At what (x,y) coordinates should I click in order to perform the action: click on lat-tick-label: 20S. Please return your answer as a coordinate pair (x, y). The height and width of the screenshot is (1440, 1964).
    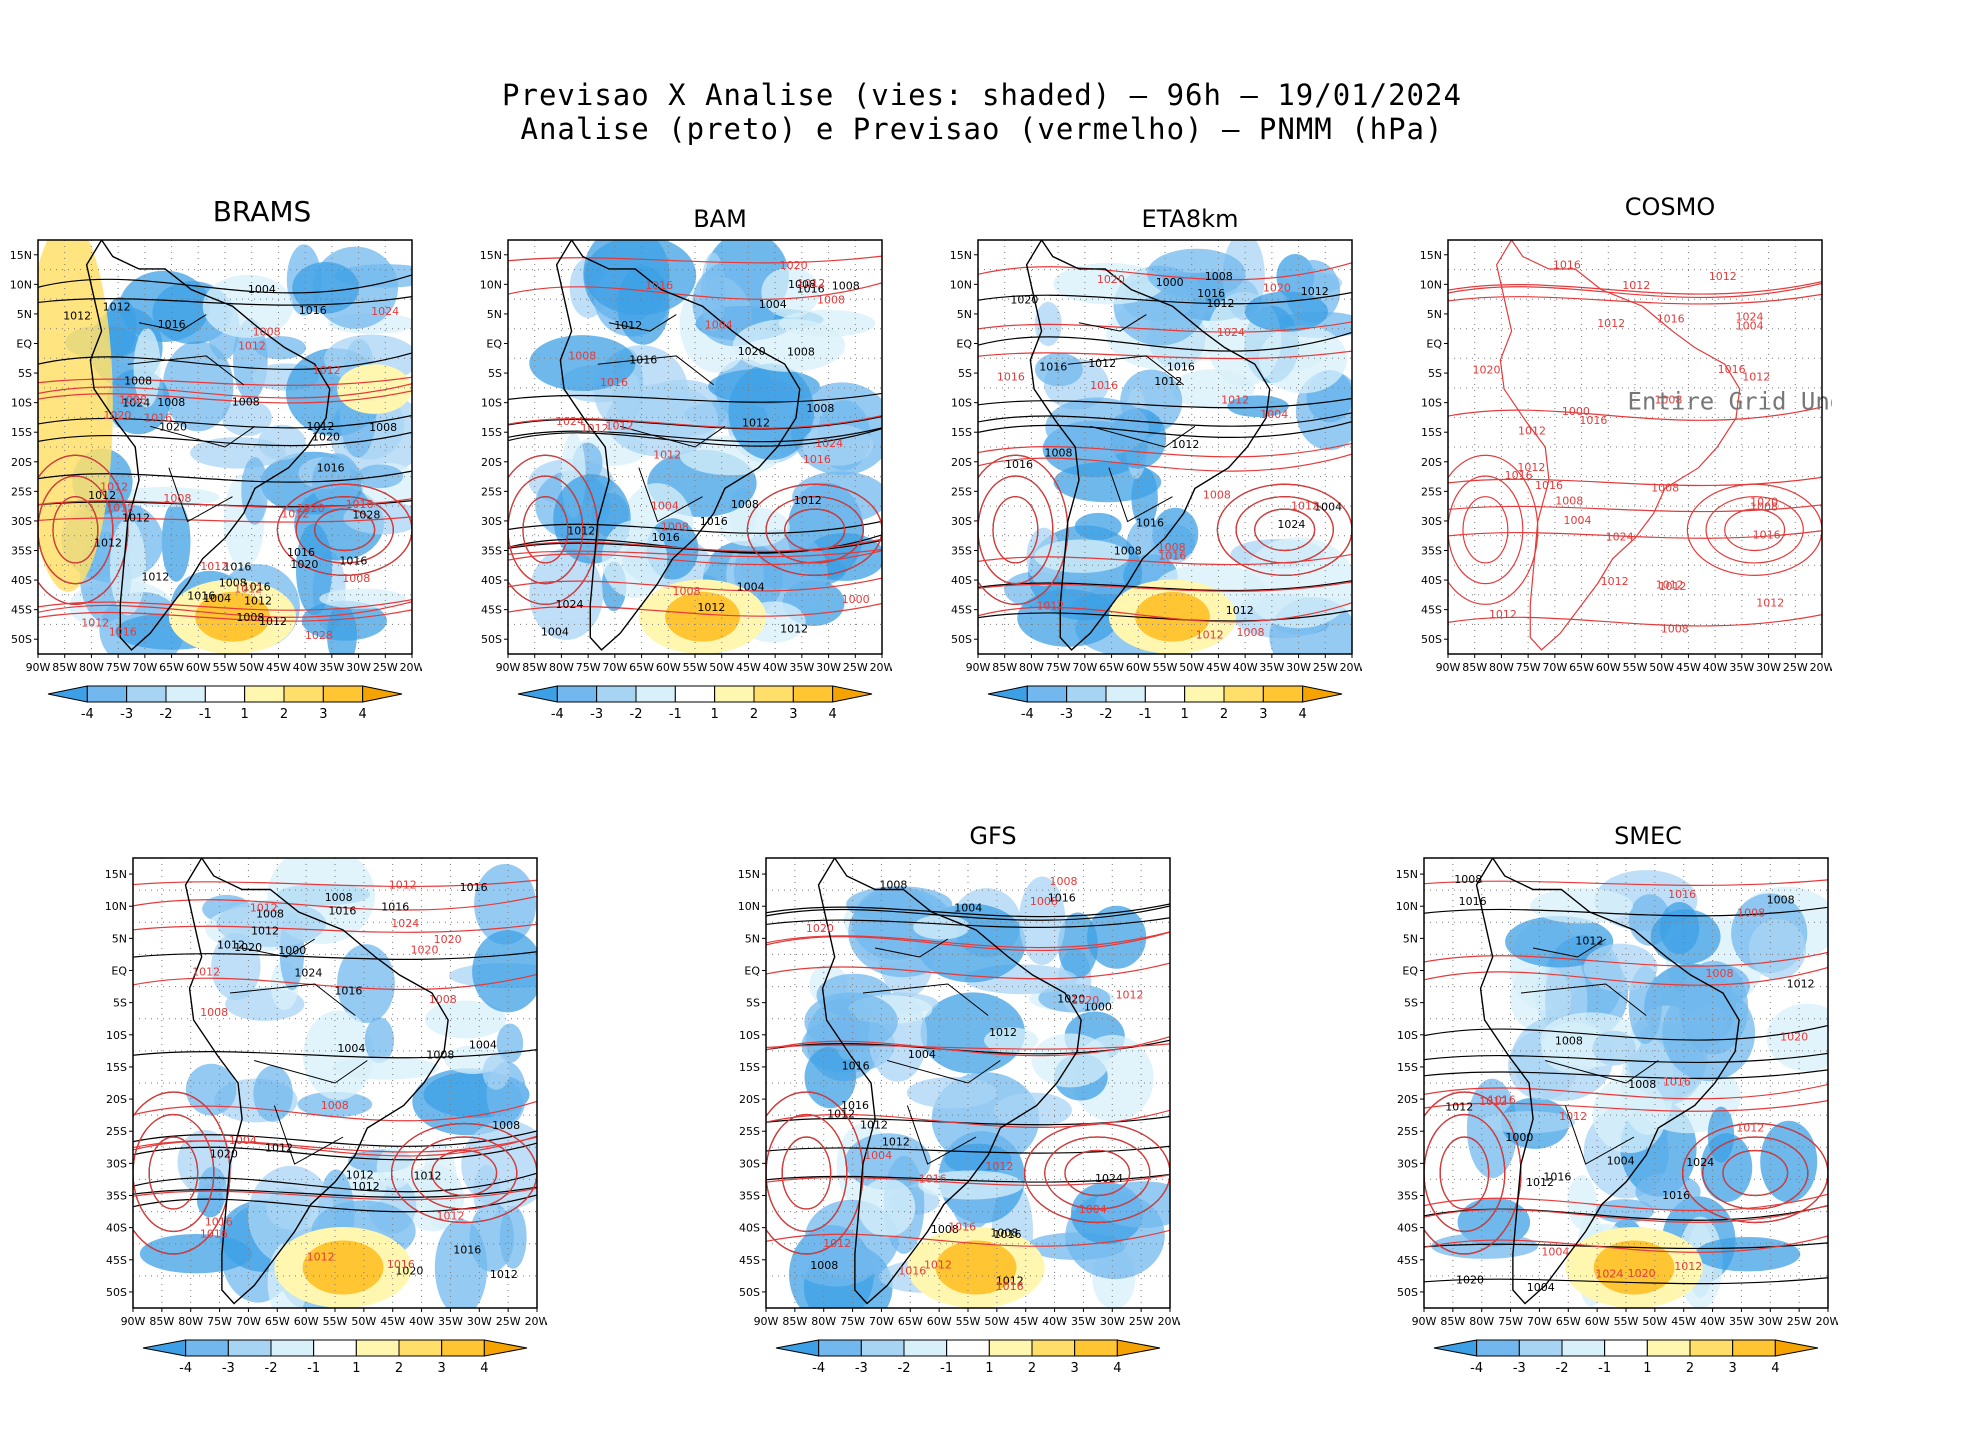
    Looking at the image, I should click on (1431, 462).